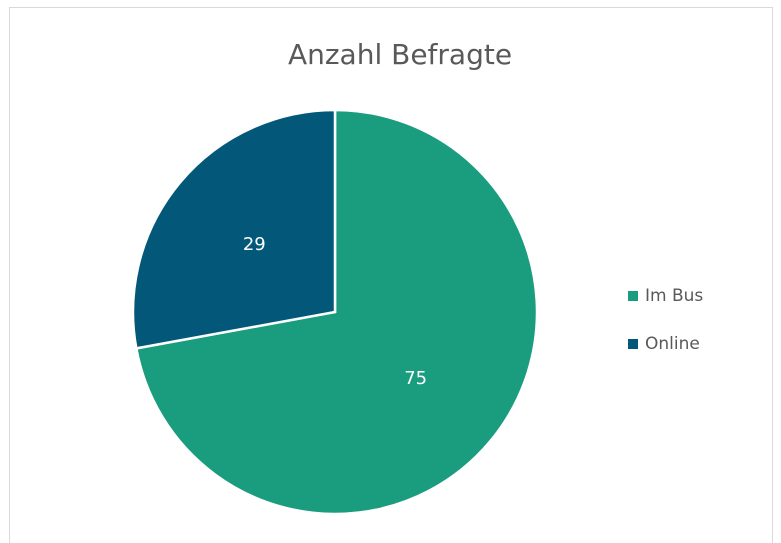  Describe the element at coordinates (254, 244) in the screenshot. I see `data-label: 29` at that location.